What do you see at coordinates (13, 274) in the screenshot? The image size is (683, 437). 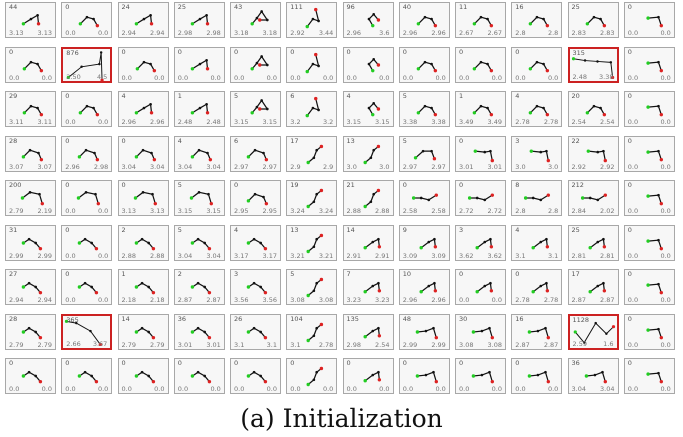 I see `cell-count: 27` at bounding box center [13, 274].